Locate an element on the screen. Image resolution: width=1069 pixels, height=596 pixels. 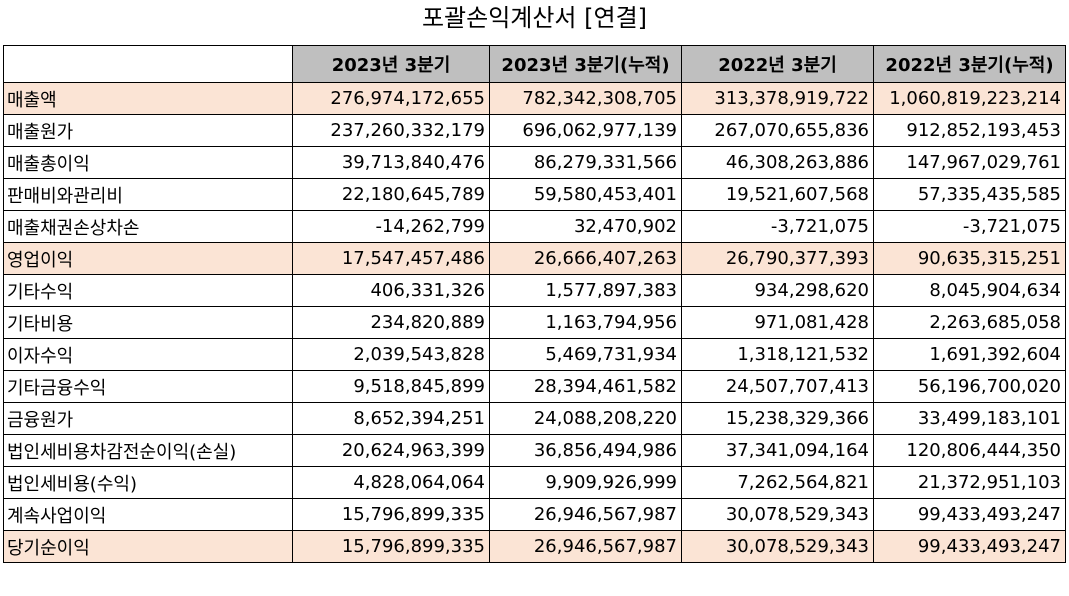
value-cell: 1,060,819,223,214 is located at coordinates (969, 98).